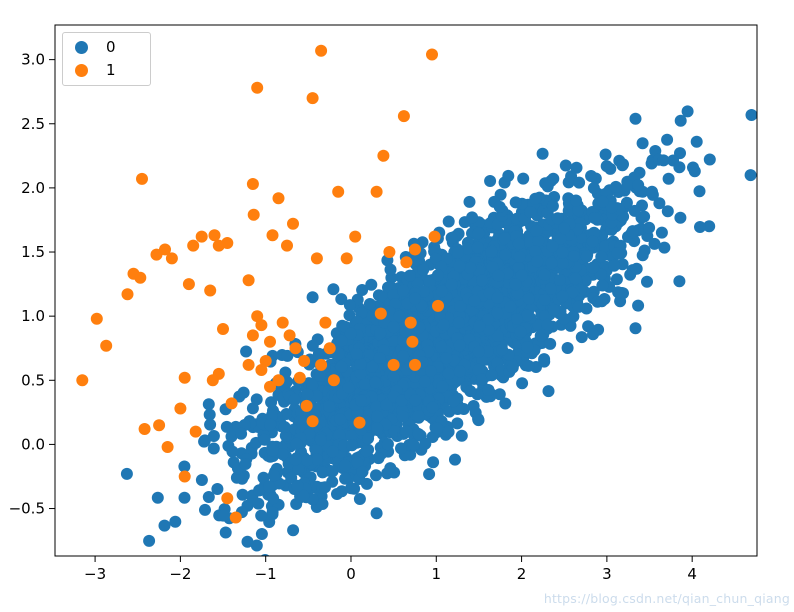 The height and width of the screenshot is (612, 794). I want to click on svg-text: −0.5, so click(27, 509).